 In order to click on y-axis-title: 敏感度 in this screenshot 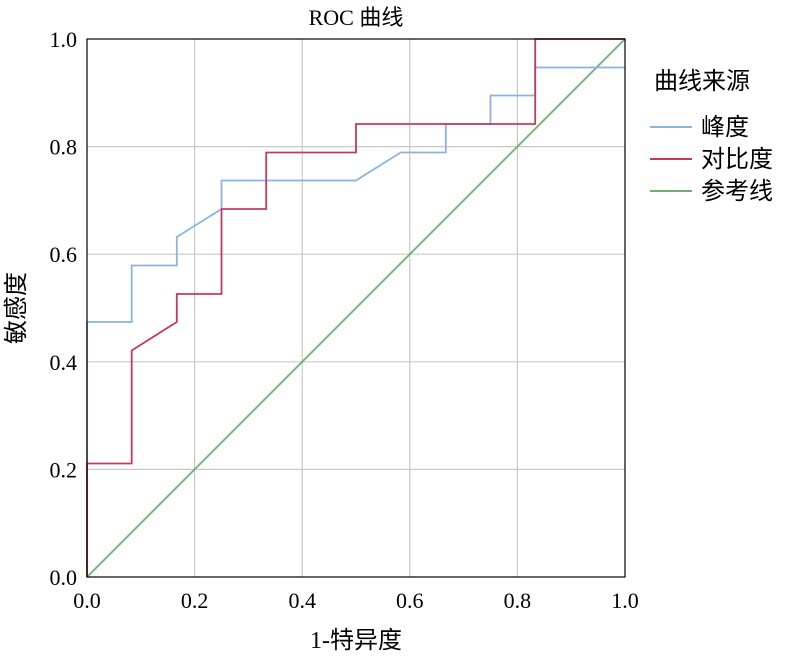, I will do `click(16, 308)`.